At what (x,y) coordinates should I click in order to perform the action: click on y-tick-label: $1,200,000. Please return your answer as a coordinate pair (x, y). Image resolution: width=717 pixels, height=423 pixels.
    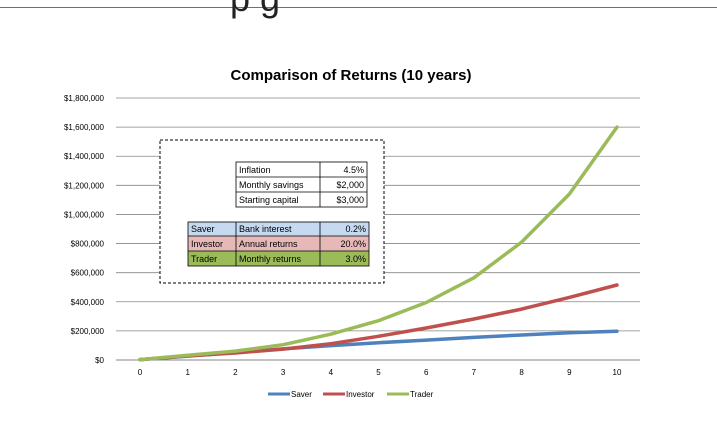
    Looking at the image, I should click on (84, 185).